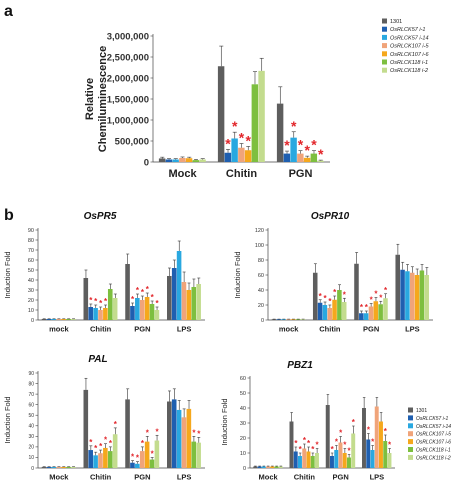 The height and width of the screenshot is (480, 473). Describe the element at coordinates (268, 467) in the screenshot. I see `bar-osrlck107-i-5-mock` at that location.